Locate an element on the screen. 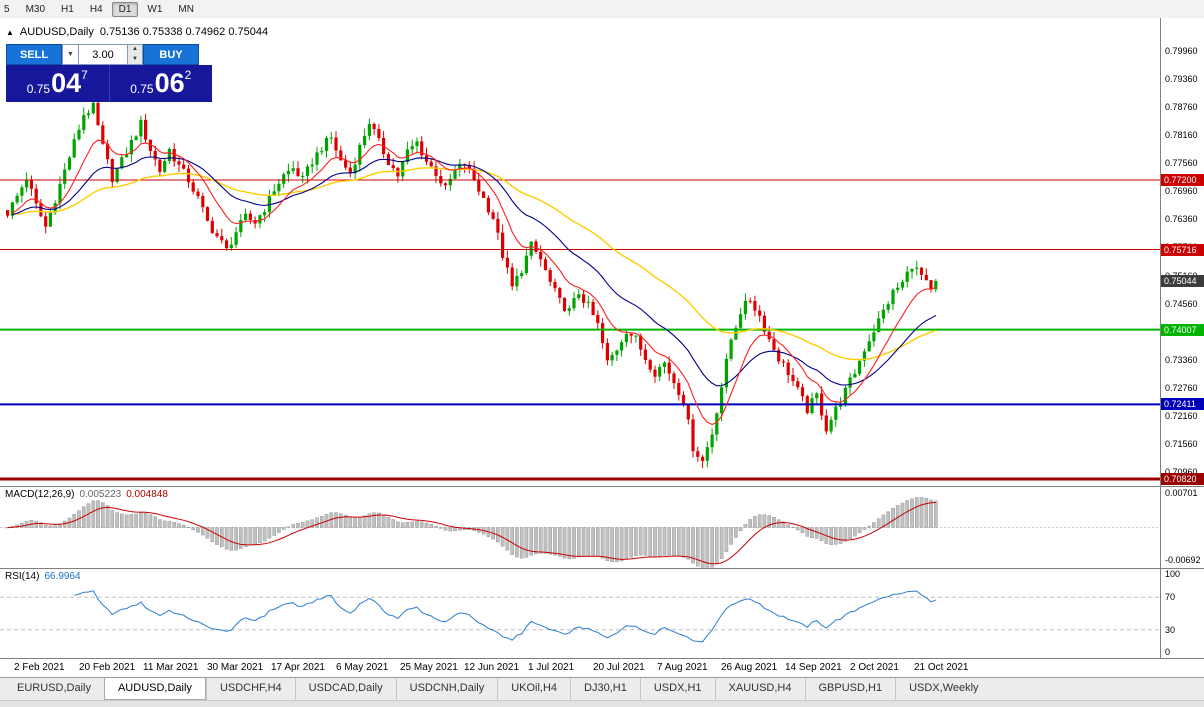  rsi-name: RSI(14) is located at coordinates (22, 576).